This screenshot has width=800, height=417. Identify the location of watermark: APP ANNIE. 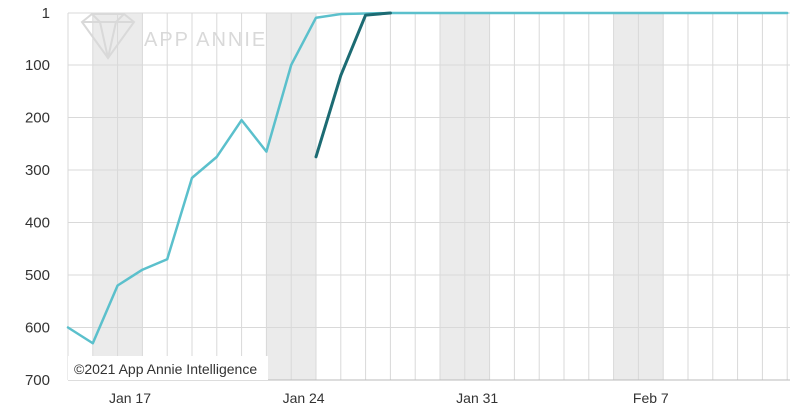
(173, 36).